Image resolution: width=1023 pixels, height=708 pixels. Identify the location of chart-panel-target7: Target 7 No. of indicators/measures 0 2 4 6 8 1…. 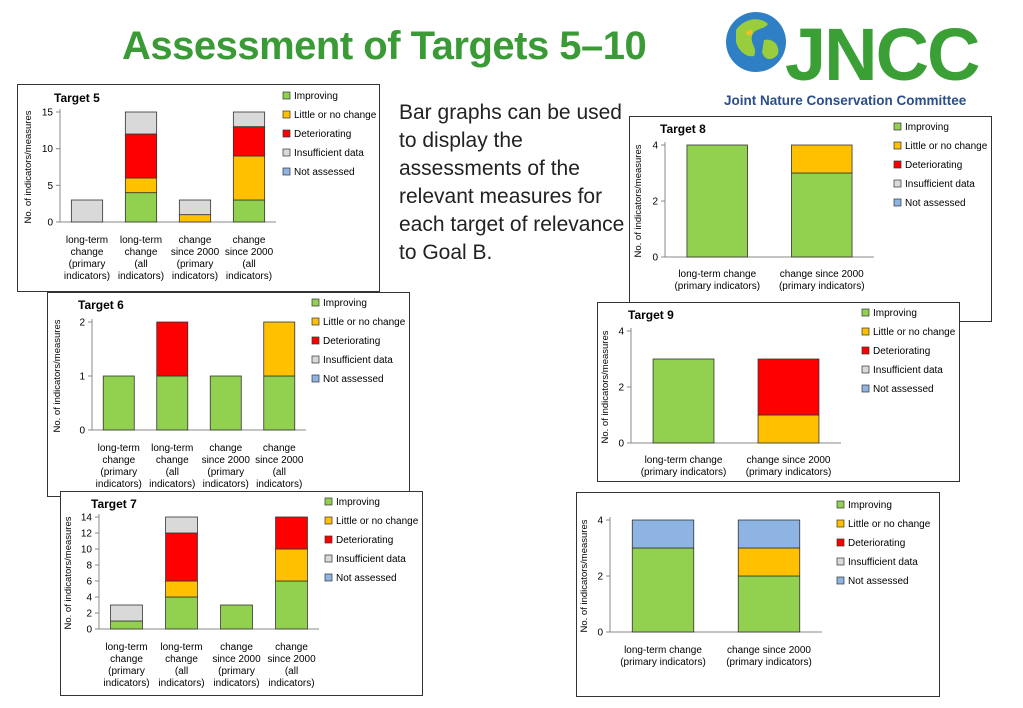
(241, 593).